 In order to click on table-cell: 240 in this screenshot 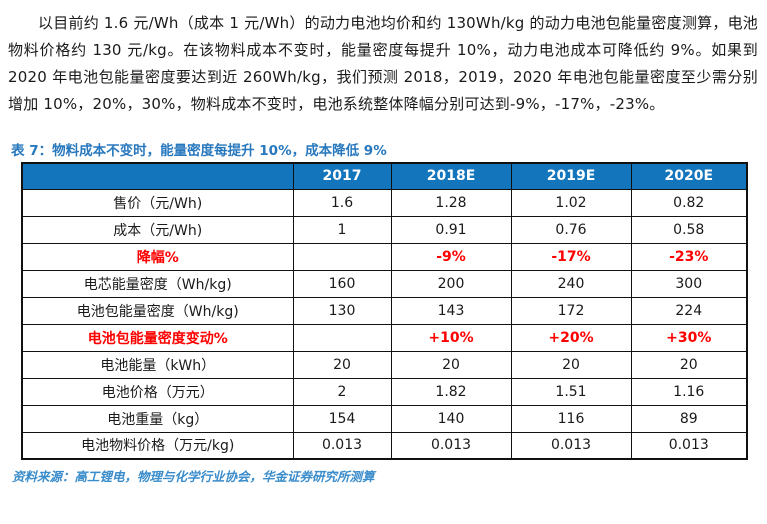, I will do `click(571, 283)`.